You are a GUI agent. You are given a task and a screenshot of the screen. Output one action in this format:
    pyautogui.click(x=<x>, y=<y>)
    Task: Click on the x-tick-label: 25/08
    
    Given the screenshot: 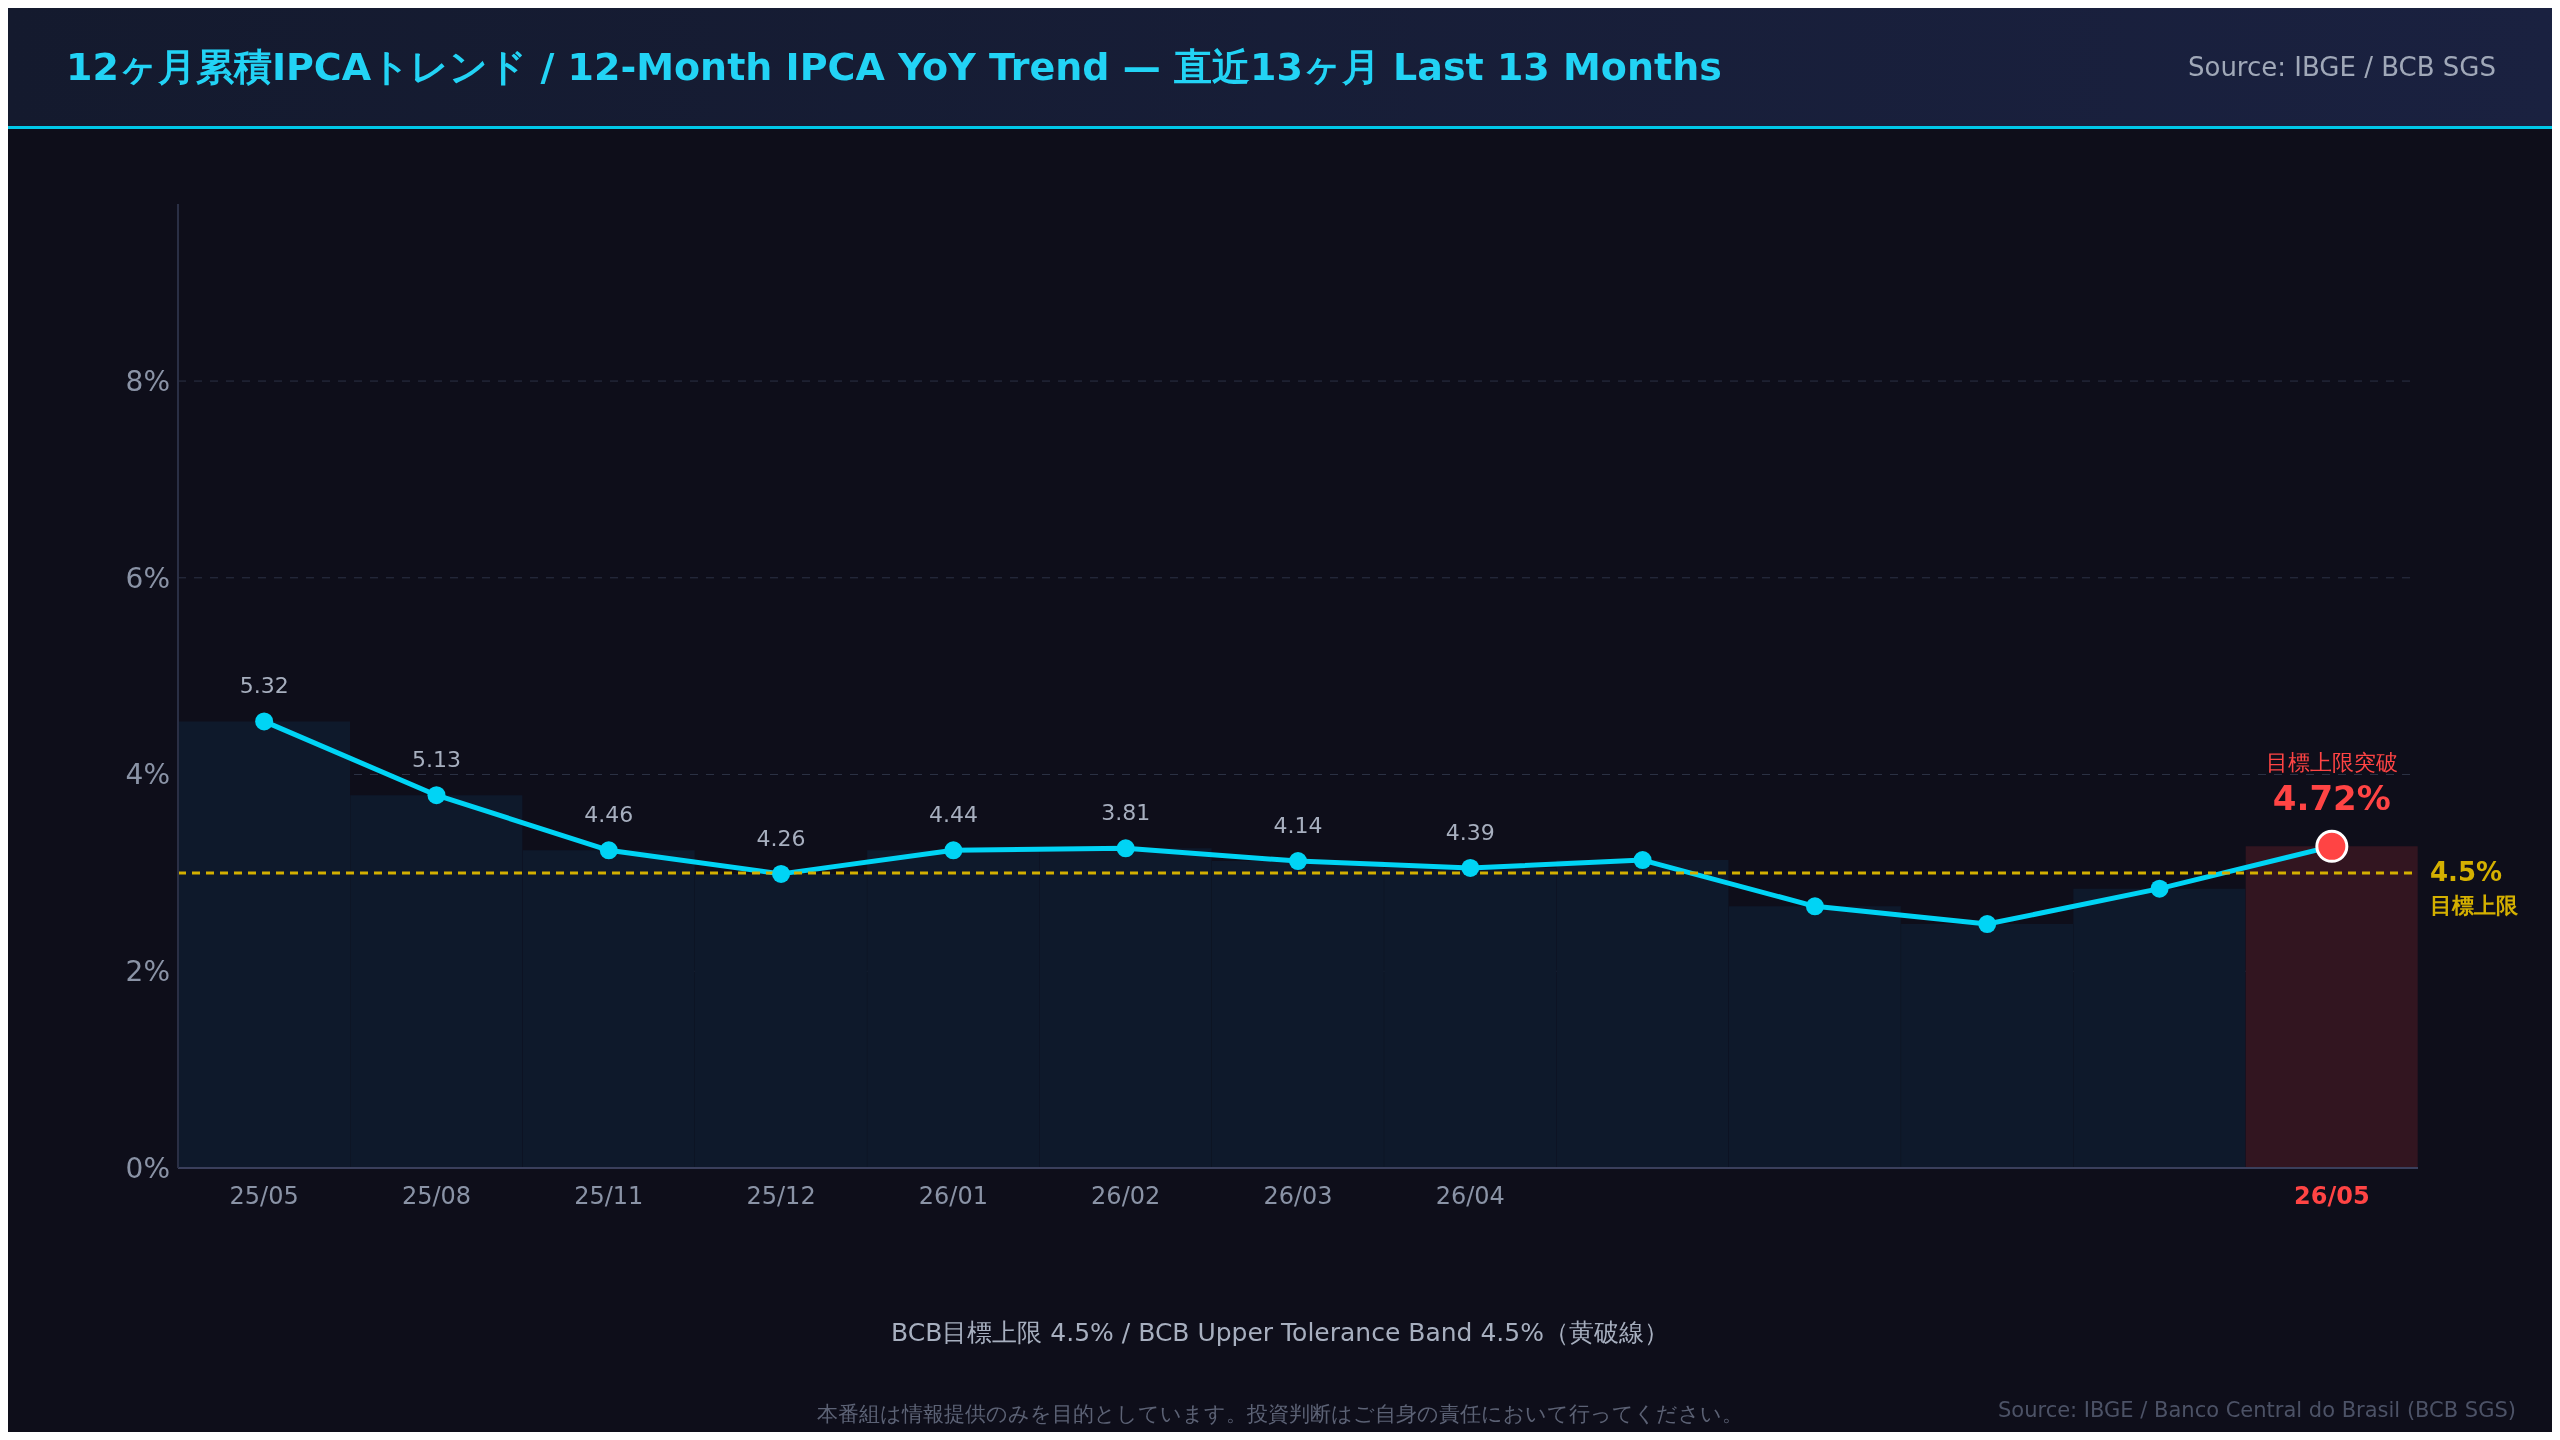 What is the action you would take?
    pyautogui.click(x=436, y=1196)
    